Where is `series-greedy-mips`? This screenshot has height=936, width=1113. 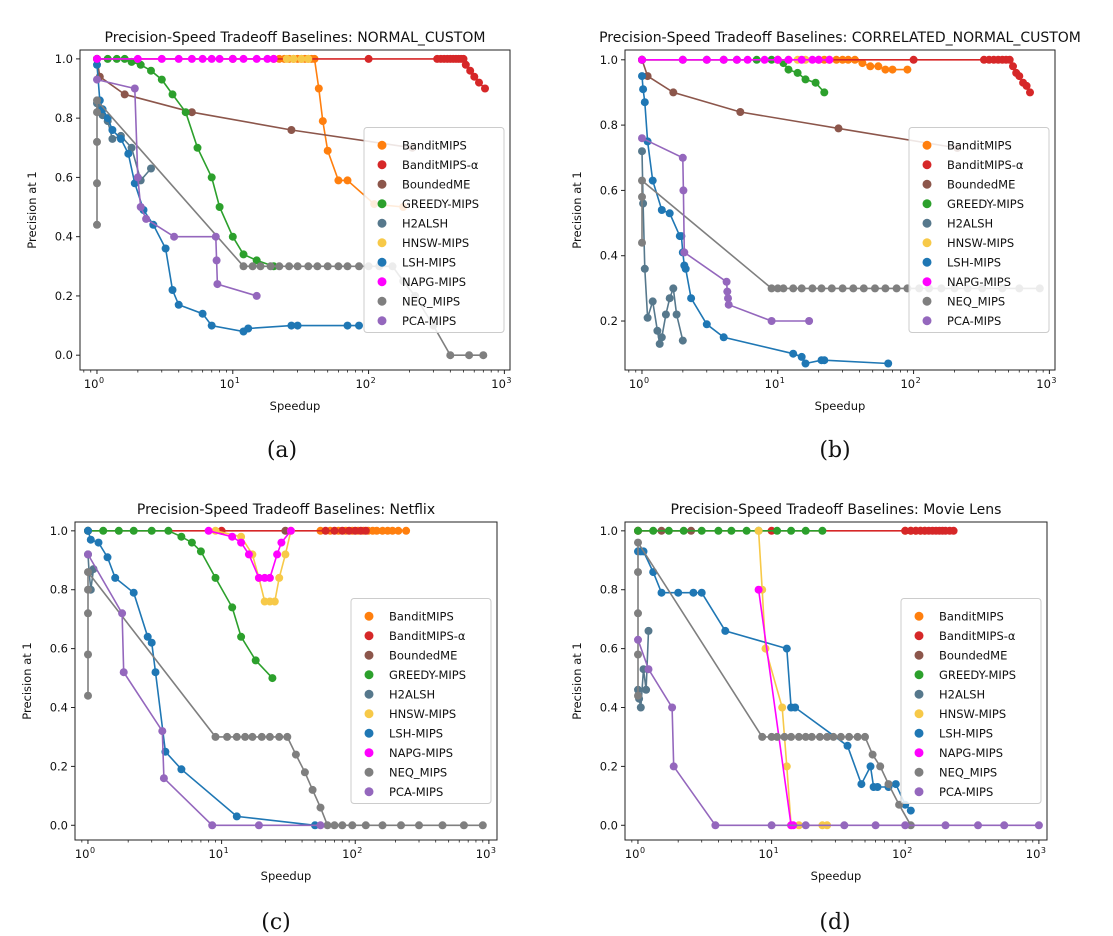 series-greedy-mips is located at coordinates (730, 530).